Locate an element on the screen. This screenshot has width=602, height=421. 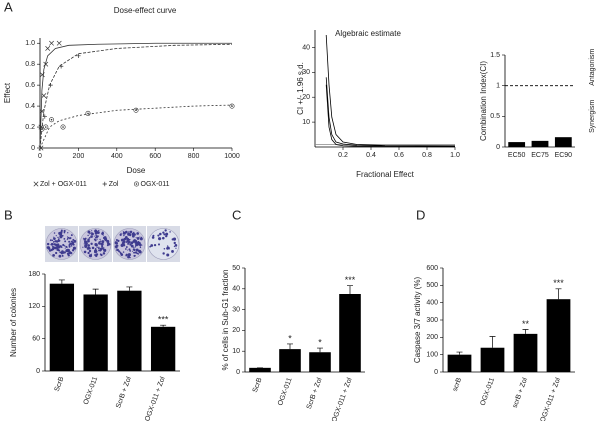
line is located at coordinates (390, 90).